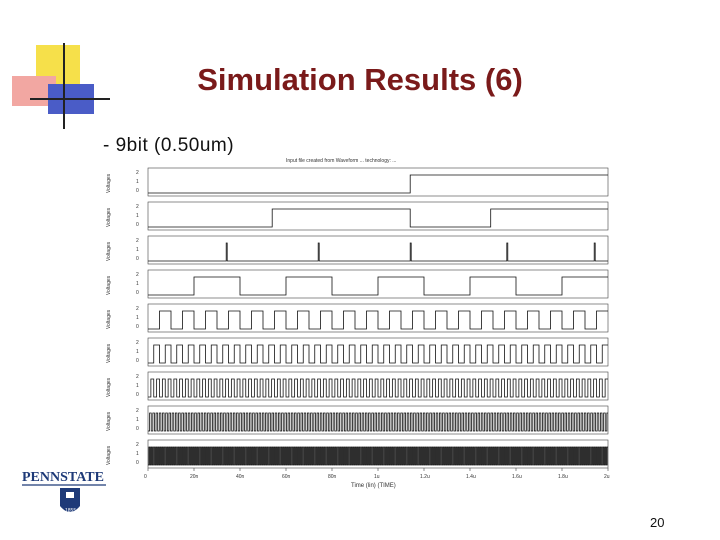 The image size is (720, 540). Describe the element at coordinates (360, 79) in the screenshot. I see `slide-title: Simulation Results (6)` at that location.